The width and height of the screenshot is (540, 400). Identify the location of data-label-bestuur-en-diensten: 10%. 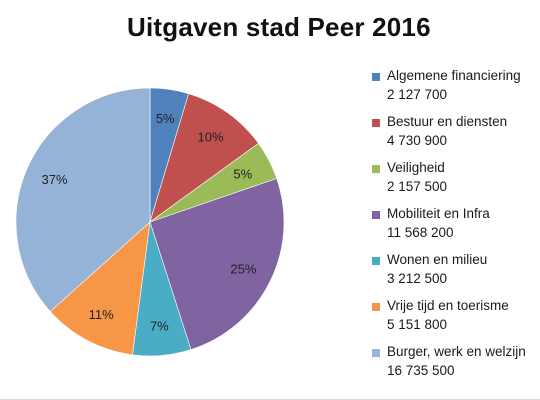
(211, 136).